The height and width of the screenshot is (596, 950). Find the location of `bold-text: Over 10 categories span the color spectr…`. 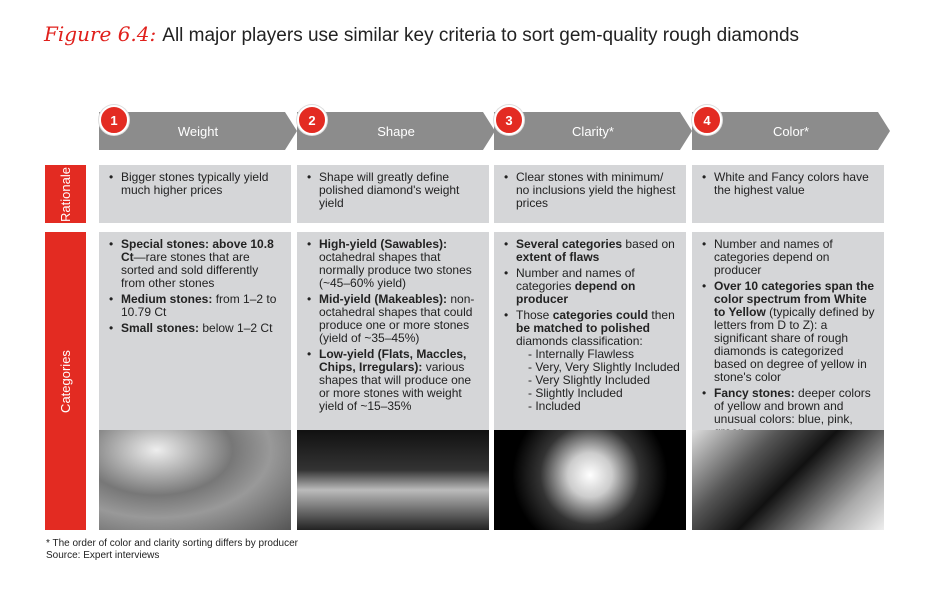

bold-text: Over 10 categories span the color spectr… is located at coordinates (794, 299).